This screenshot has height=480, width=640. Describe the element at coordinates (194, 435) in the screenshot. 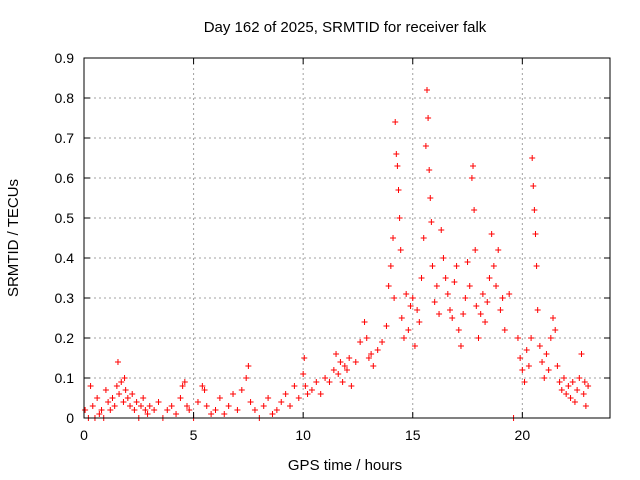

I see `x-tick-label: 5` at that location.